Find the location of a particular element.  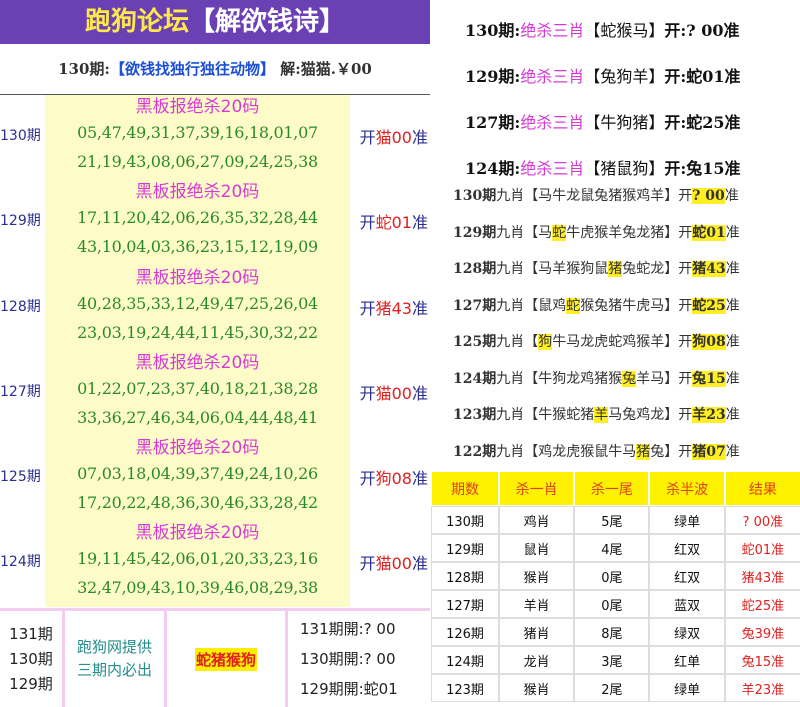

table-cell: 红双 is located at coordinates (687, 576).